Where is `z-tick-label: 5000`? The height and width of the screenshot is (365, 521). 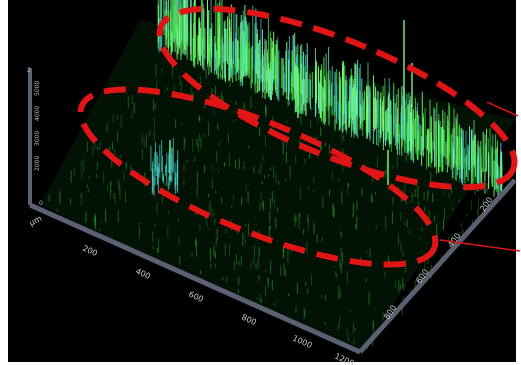
z-tick-label: 5000 is located at coordinates (37, 88).